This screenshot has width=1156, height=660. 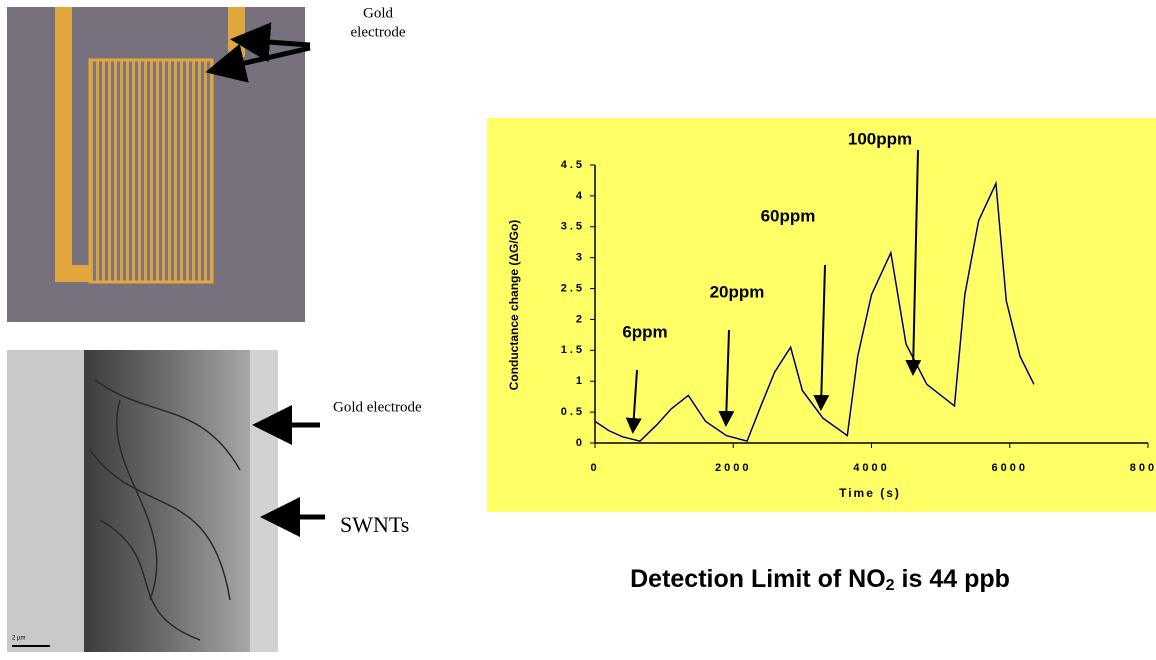 I want to click on annotation: 100ppm, so click(x=880, y=138).